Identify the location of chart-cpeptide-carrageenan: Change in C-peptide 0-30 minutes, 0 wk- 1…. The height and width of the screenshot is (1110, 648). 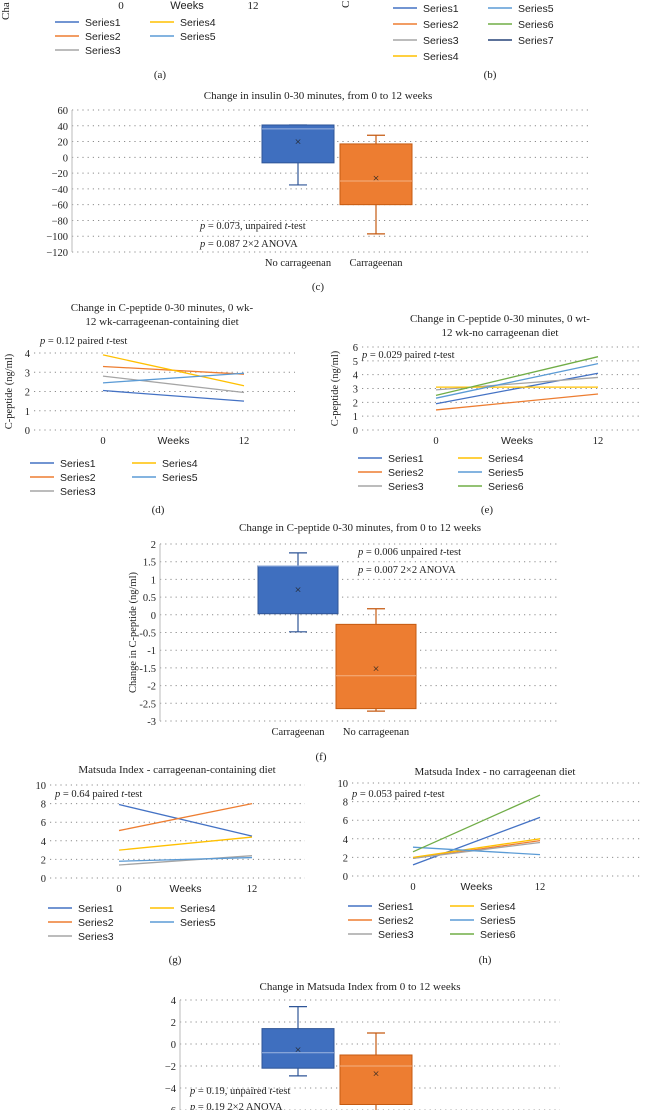
(149, 400).